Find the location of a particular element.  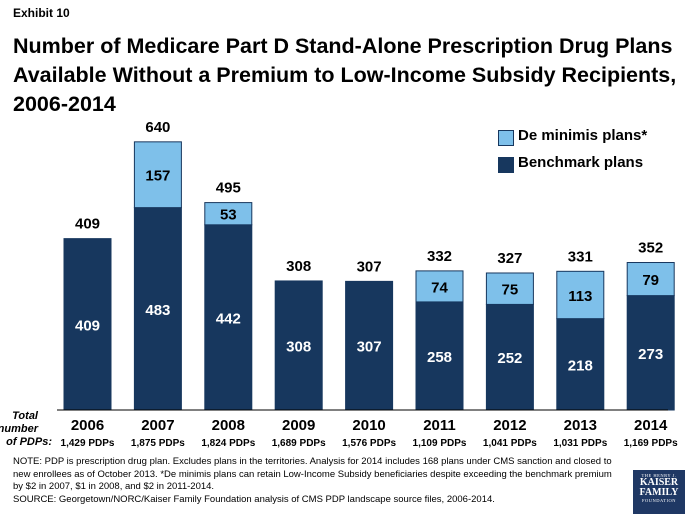

logo-line1: THE HENRY J. is located at coordinates (659, 475).